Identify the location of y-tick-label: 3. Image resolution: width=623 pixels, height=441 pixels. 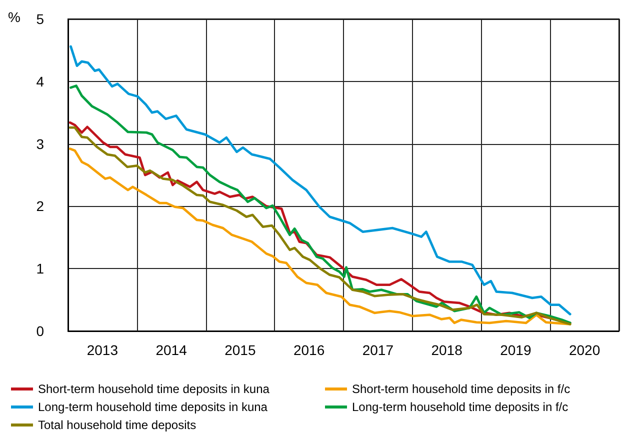
(40, 144).